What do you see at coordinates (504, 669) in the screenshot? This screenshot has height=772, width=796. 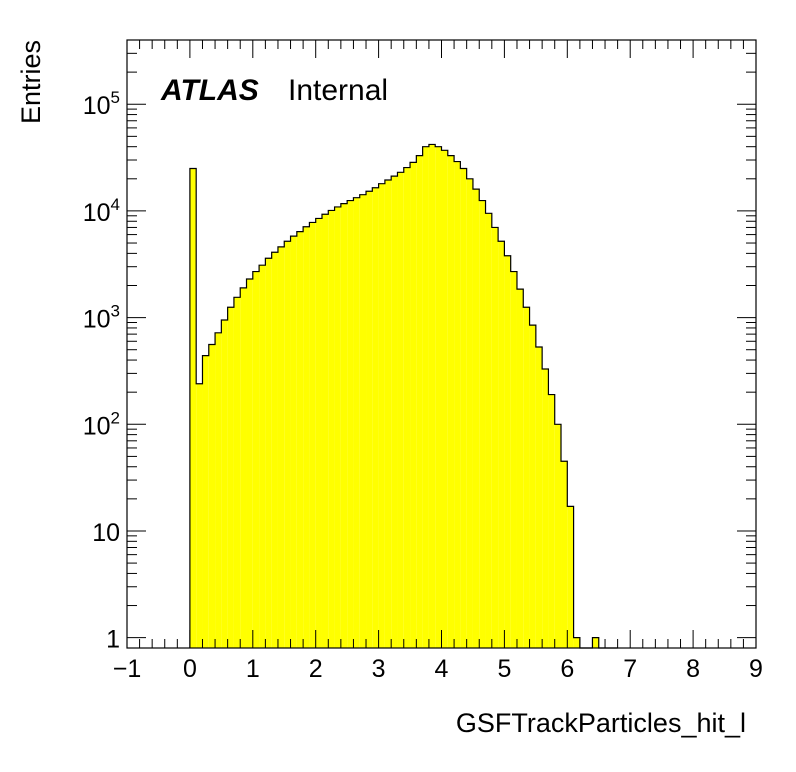 I see `x-tick-label: 5` at bounding box center [504, 669].